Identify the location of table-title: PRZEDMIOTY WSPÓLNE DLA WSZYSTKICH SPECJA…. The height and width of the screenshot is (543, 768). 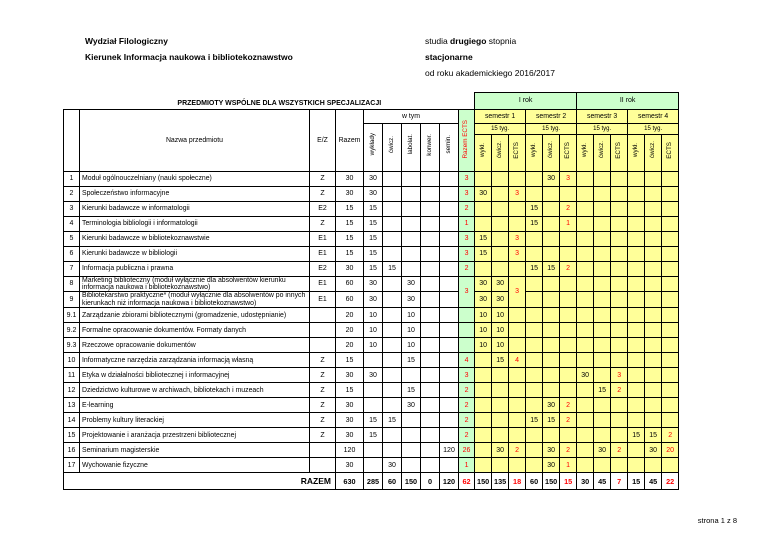
(279, 103).